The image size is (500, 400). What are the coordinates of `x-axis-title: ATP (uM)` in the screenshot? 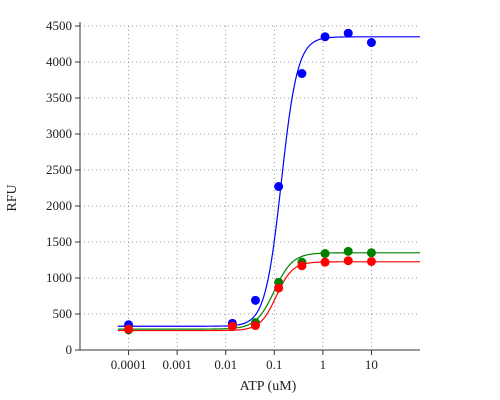 It's located at (268, 386).